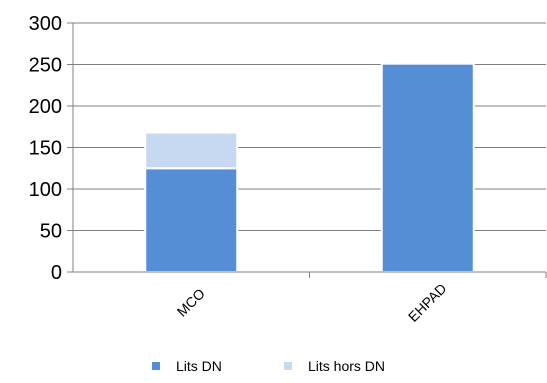  I want to click on y-tick-label: 250, so click(45, 66).